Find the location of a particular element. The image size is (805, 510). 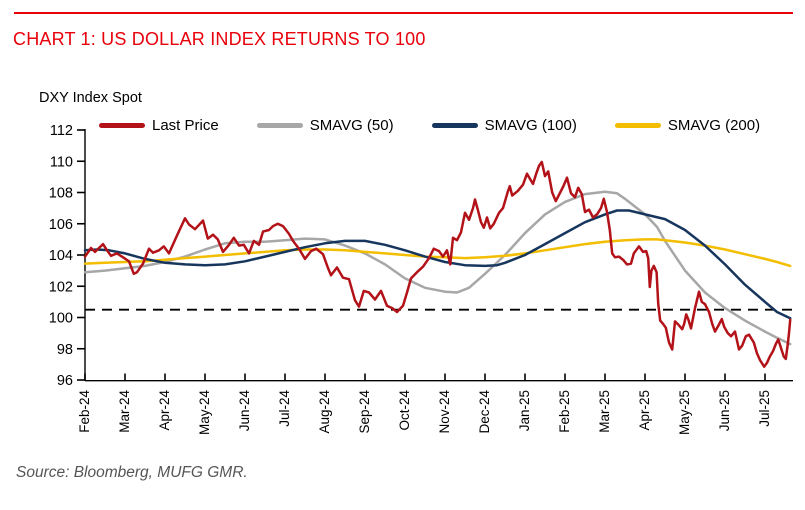

x-tick-label: Jun-24 is located at coordinates (244, 411).